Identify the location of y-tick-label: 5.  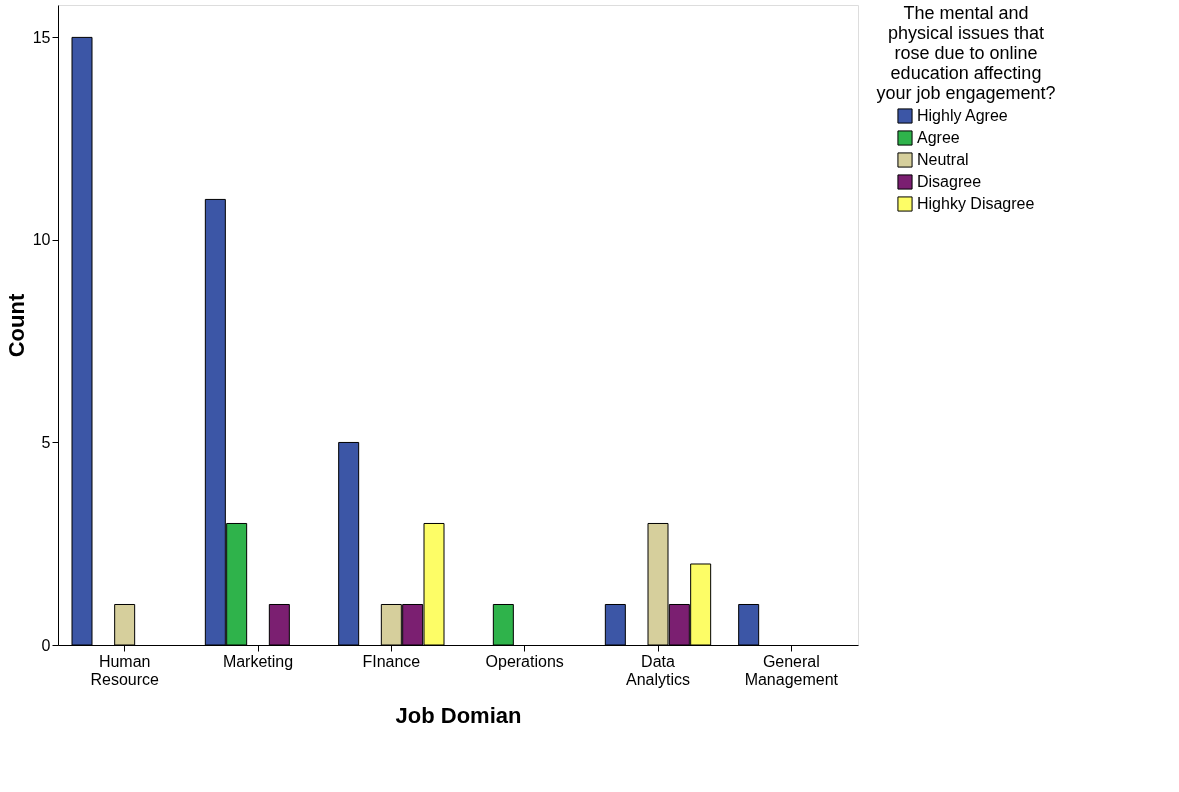
(46, 442).